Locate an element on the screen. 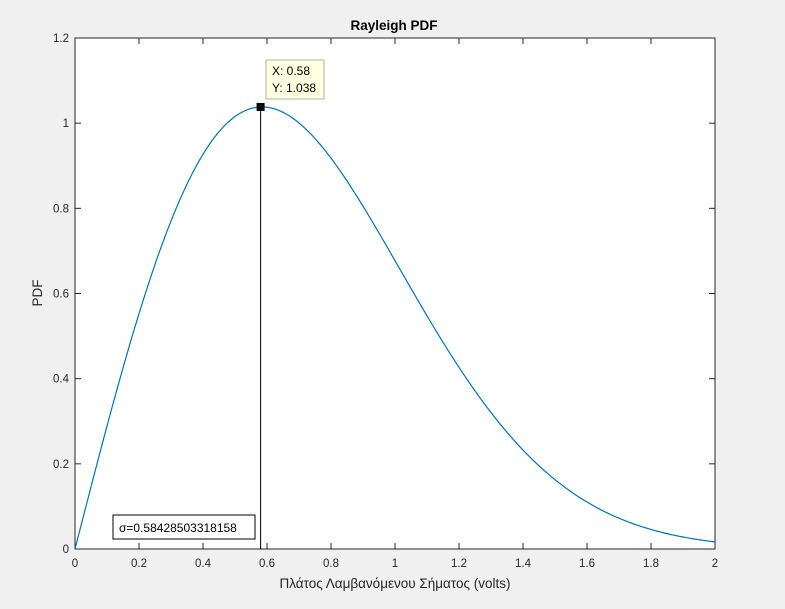  x-tick-label: 1.4 is located at coordinates (523, 564).